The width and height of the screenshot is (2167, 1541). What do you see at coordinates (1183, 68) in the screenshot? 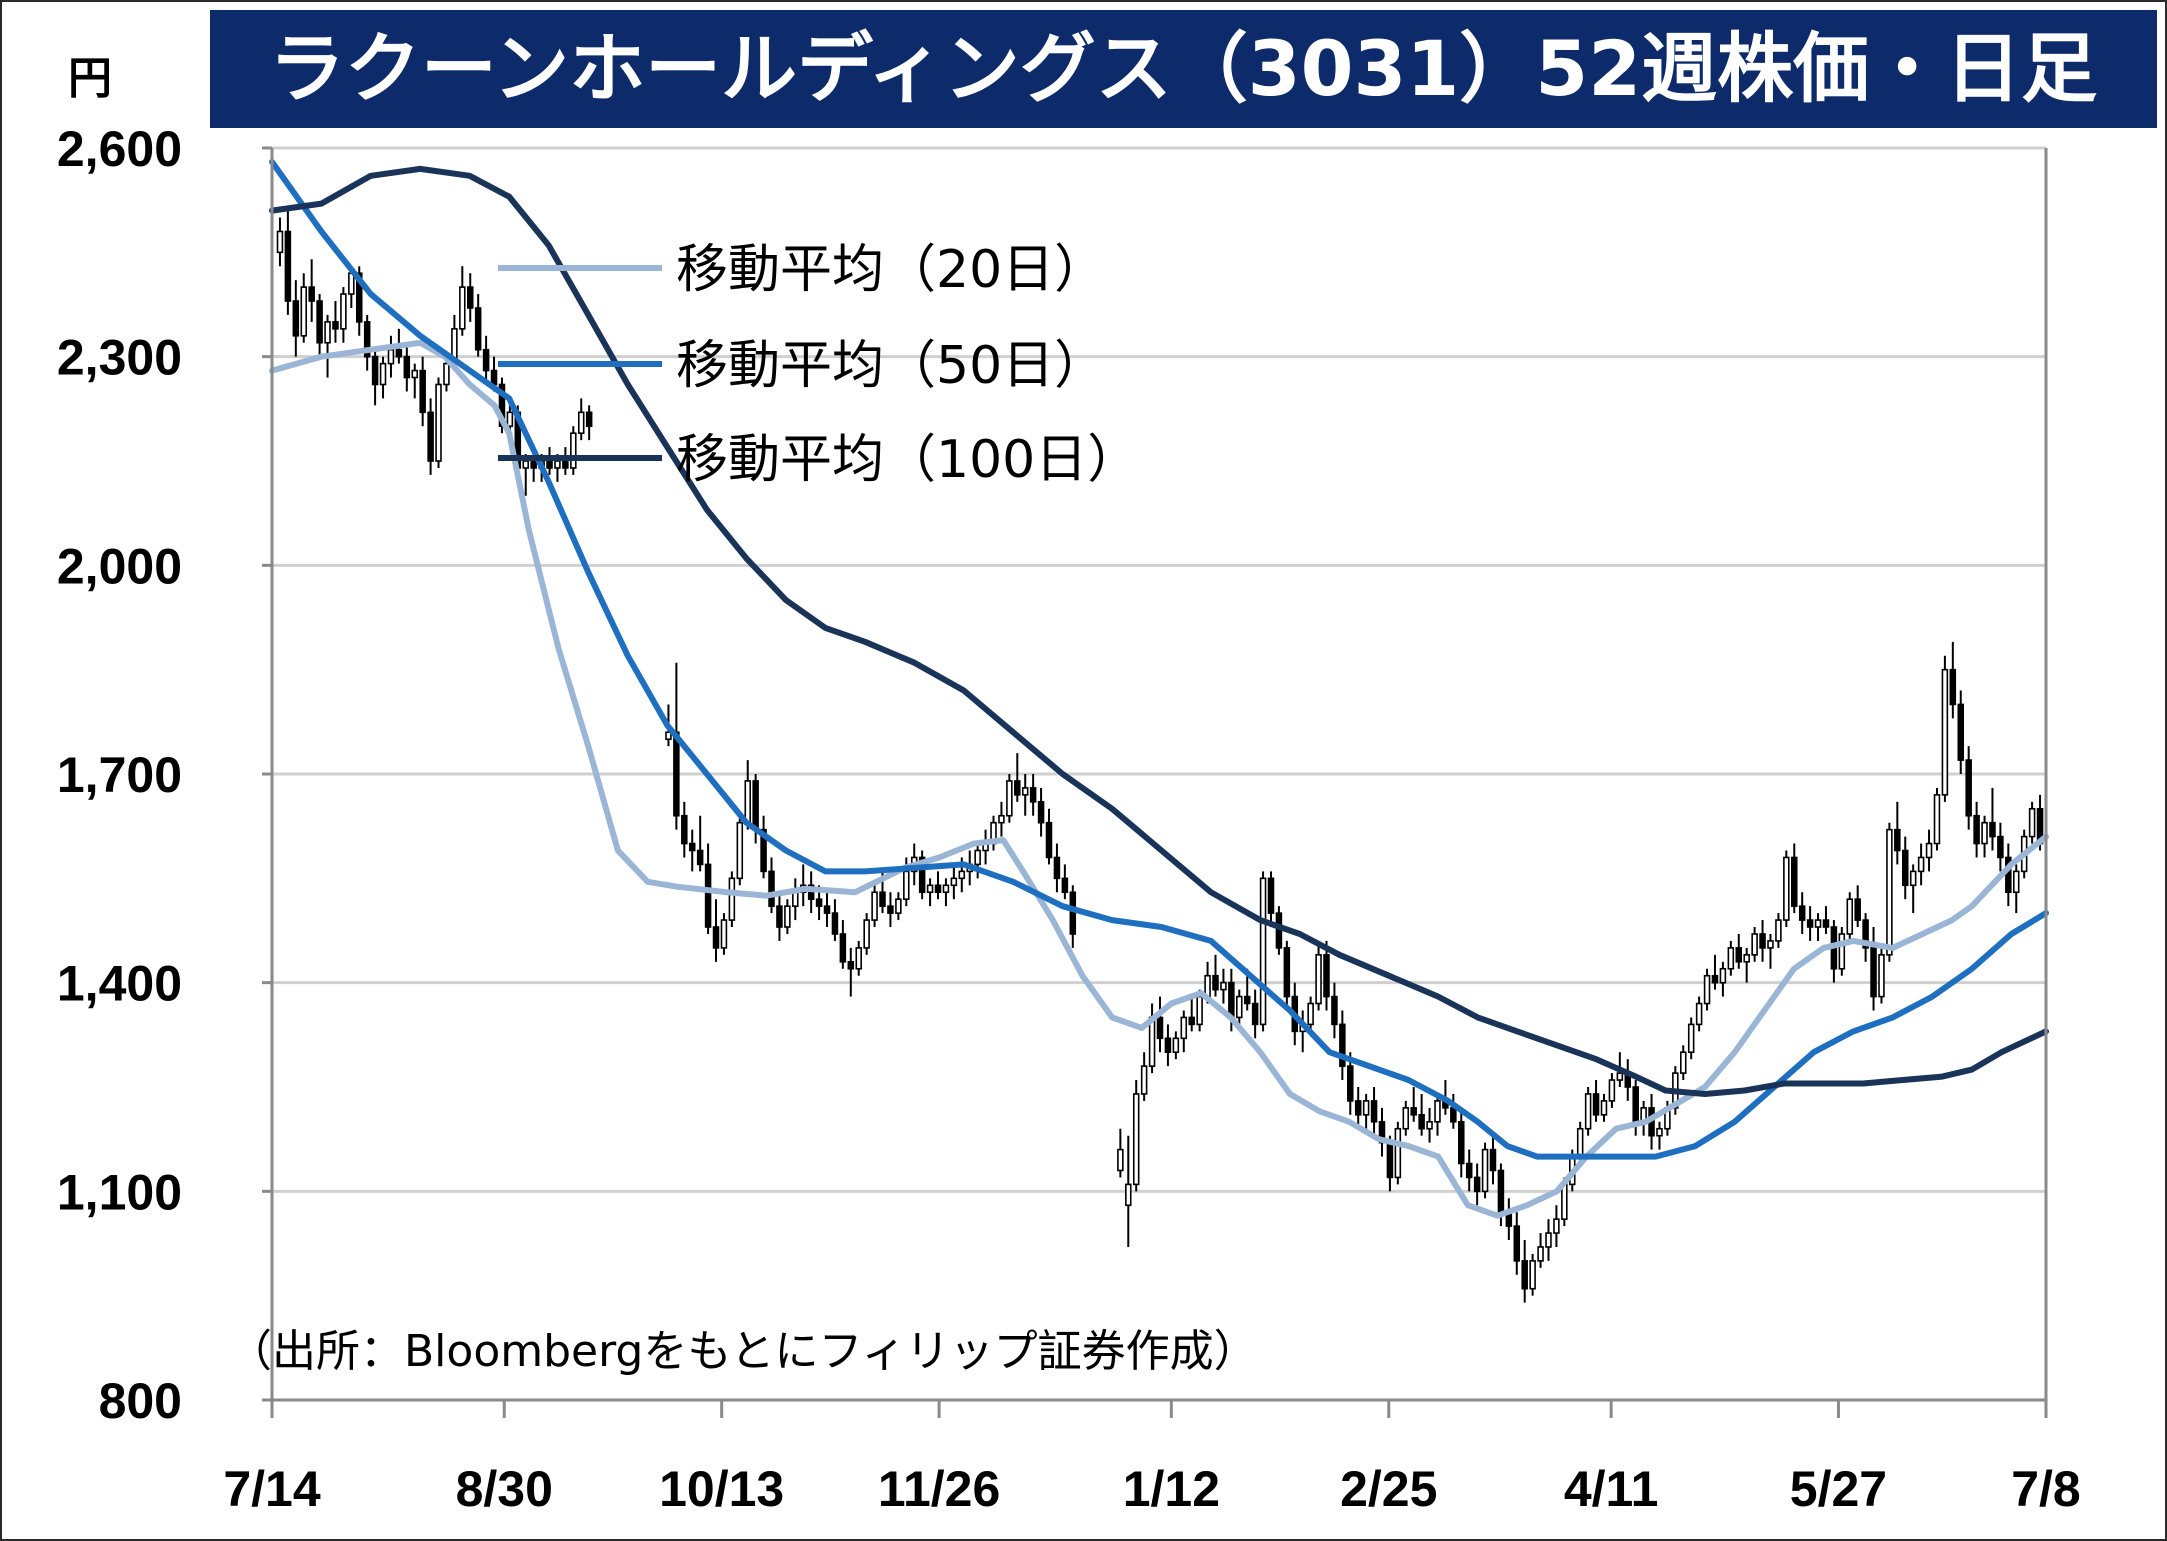
I see `chart-title: ラクーンホールディングス（3031）52週株価・日足` at bounding box center [1183, 68].